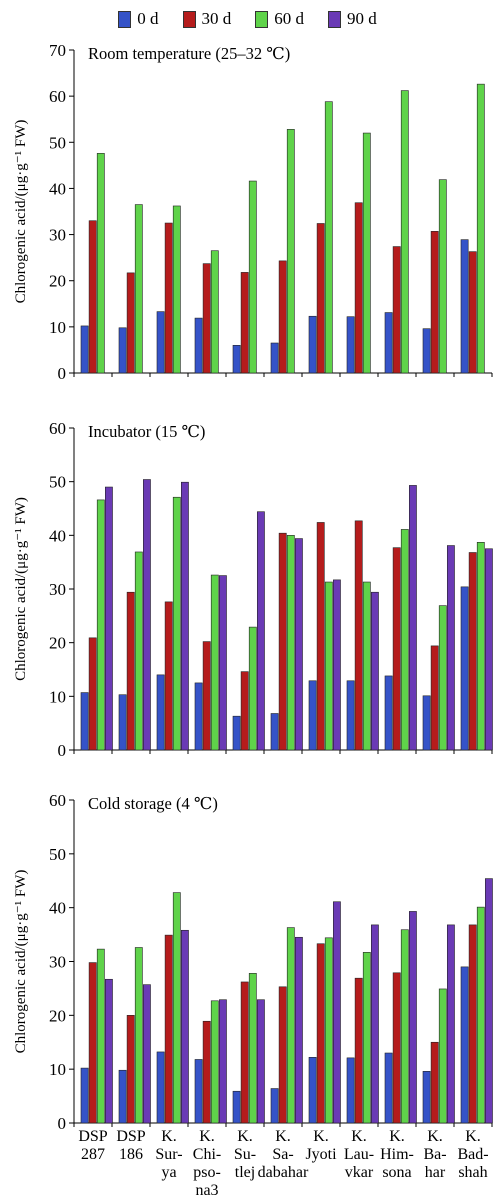 The image size is (495, 1199). Describe the element at coordinates (57, 96) in the screenshot. I see `y-tick-label: 60` at that location.